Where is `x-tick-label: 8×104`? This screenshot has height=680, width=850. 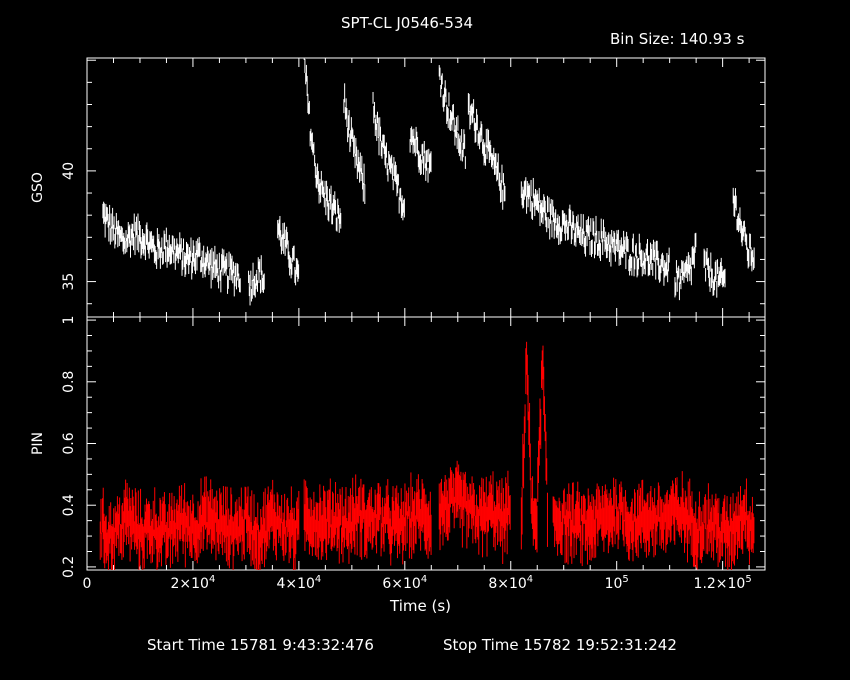 x-tick-label: 8×104 is located at coordinates (510, 583).